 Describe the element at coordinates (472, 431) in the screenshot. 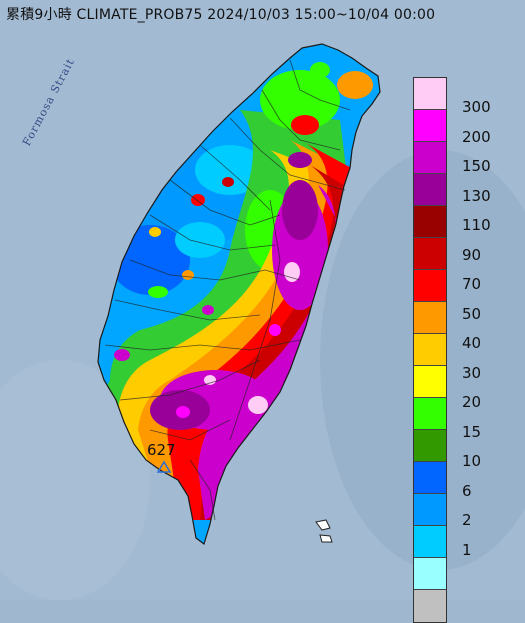

I see `legend-label: 15` at that location.